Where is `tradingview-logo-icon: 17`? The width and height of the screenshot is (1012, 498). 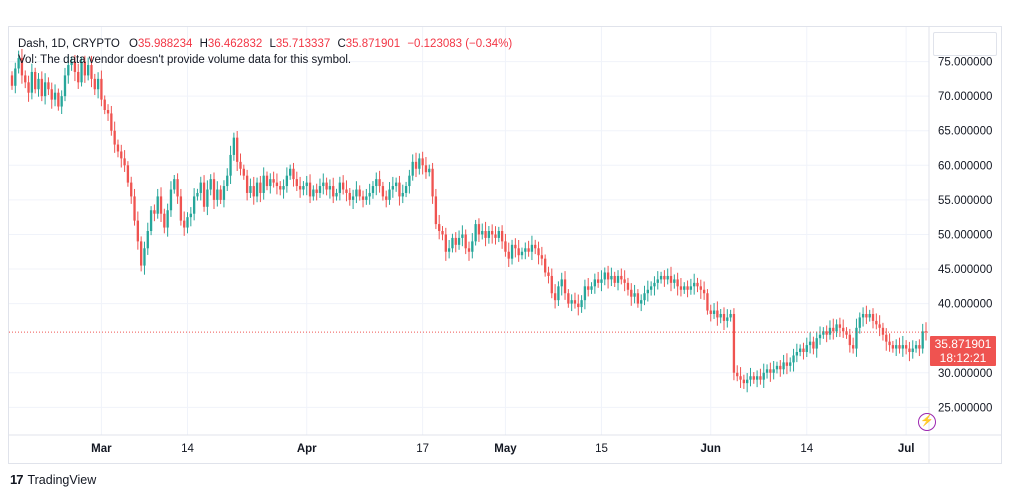
tradingview-logo-icon: 17 is located at coordinates (17, 479).